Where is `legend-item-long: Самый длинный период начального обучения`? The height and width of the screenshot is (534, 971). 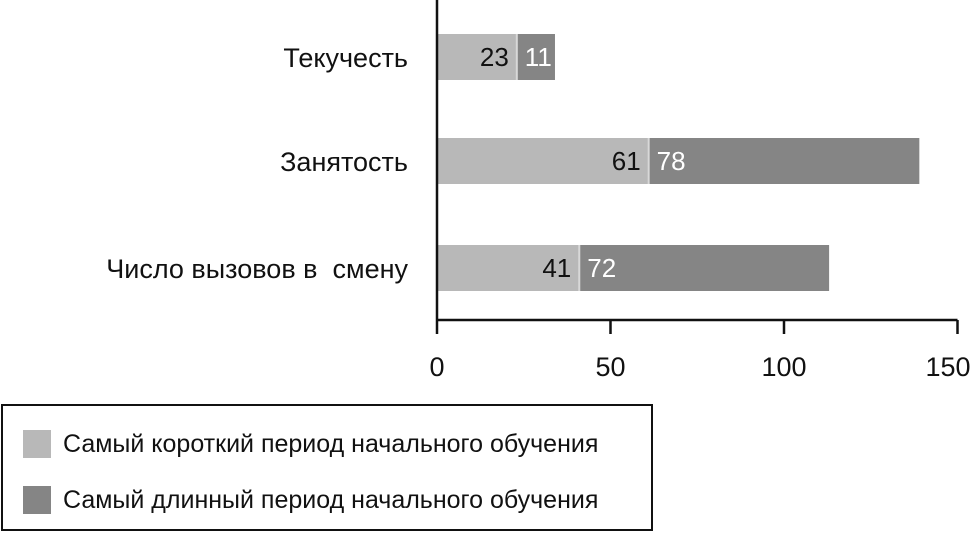 legend-item-long: Самый длинный период начального обучения is located at coordinates (310, 500).